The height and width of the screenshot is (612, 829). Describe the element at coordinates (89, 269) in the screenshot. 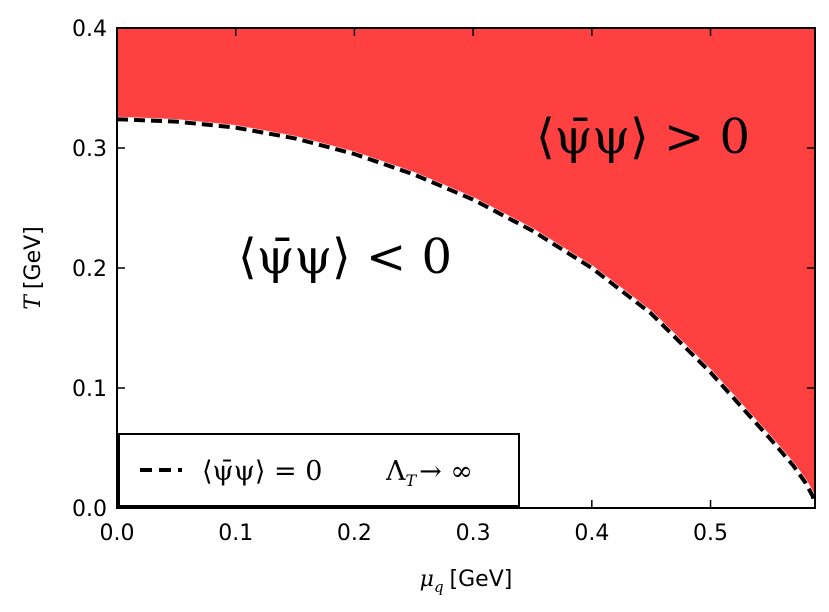

I see `y-tick-label: 0.2` at that location.